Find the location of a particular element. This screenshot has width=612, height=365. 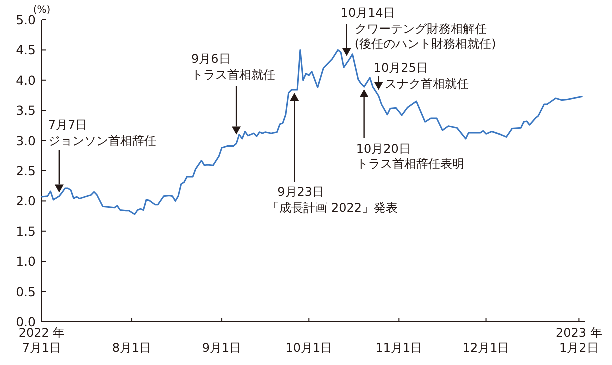

y-tick-label: 4.5 is located at coordinates (26, 50).